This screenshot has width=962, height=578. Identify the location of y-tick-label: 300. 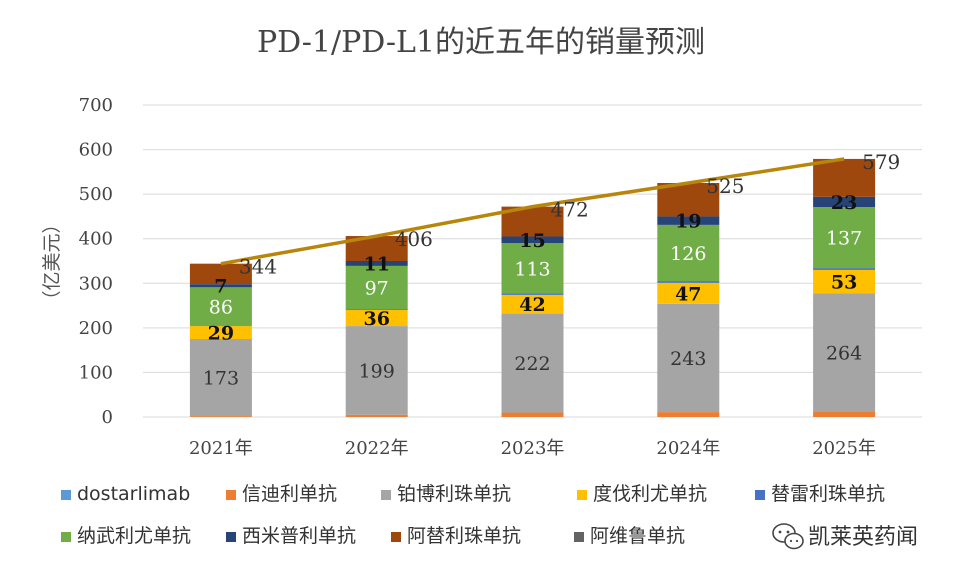
(96, 283).